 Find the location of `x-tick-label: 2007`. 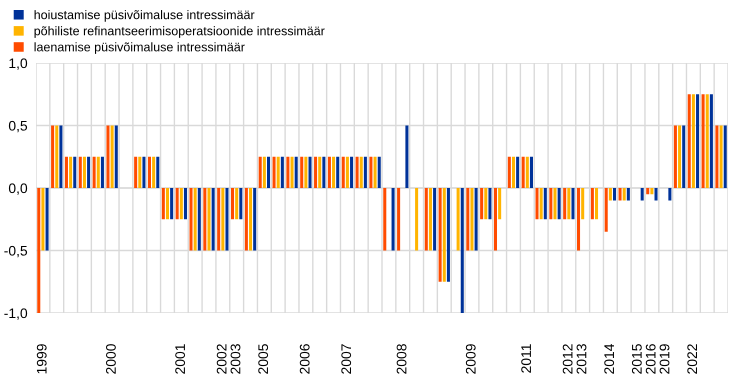

x-tick-label: 2007 is located at coordinates (346, 359).